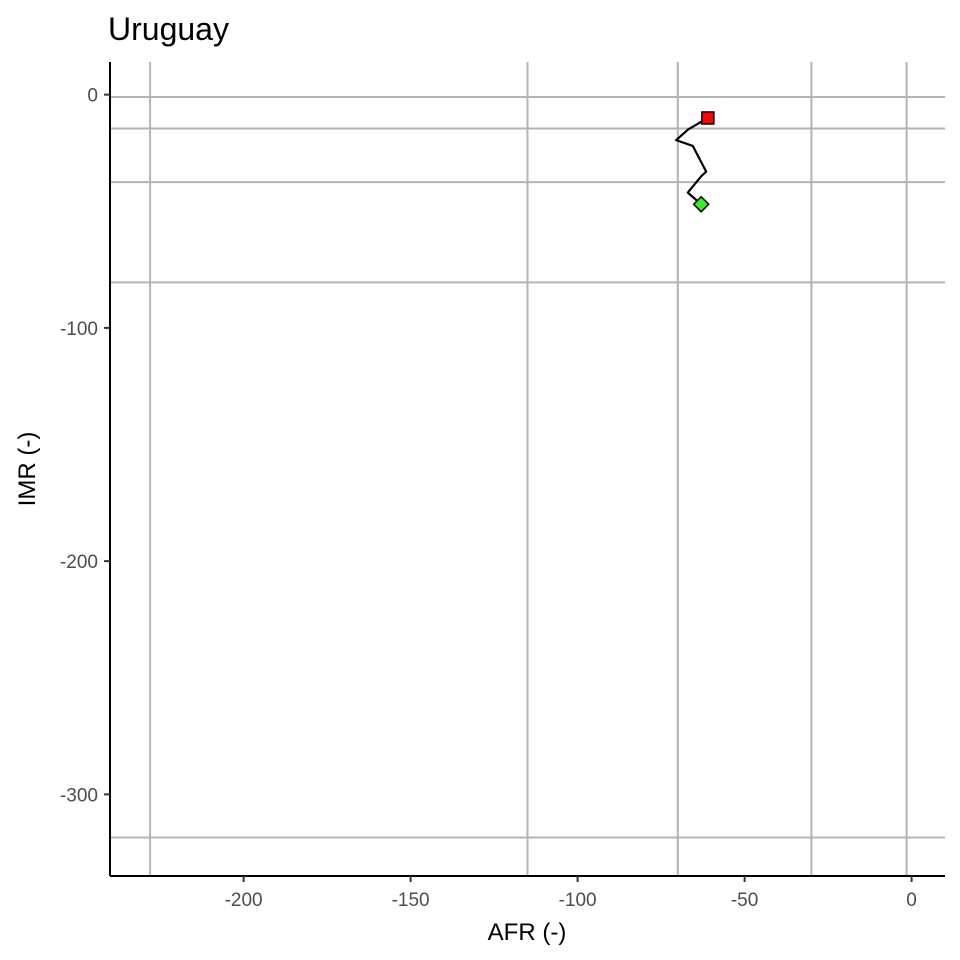  Describe the element at coordinates (578, 900) in the screenshot. I see `x-tick-label: -100` at that location.